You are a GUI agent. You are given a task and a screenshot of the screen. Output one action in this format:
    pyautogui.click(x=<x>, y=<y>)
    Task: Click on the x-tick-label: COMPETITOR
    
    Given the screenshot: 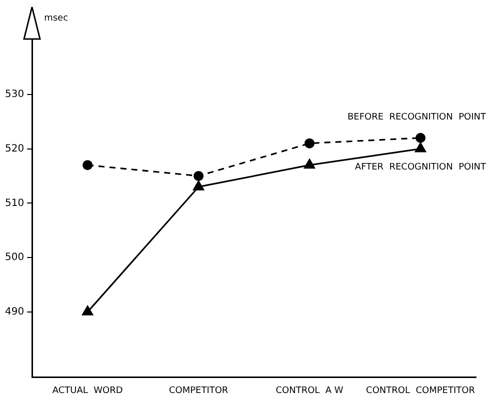 What is the action you would take?
    pyautogui.click(x=198, y=391)
    